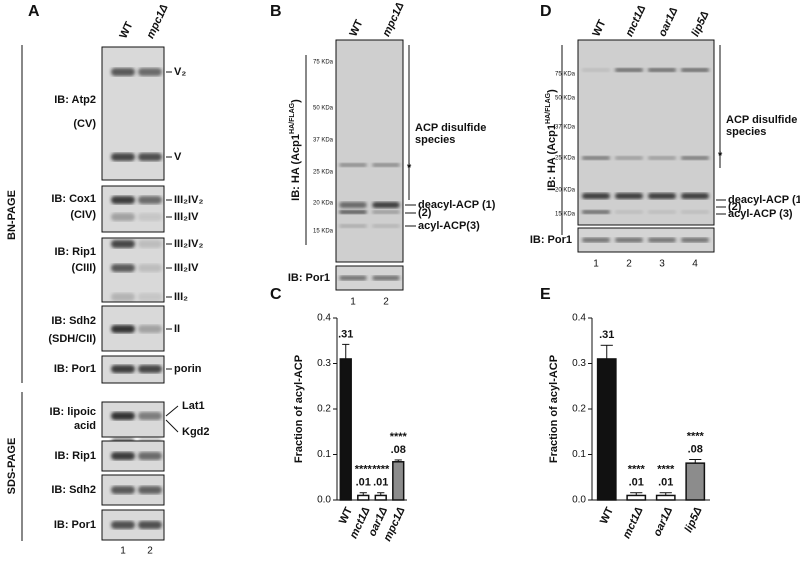  What do you see at coordinates (545, 294) in the screenshot?
I see `panel-letter: E` at bounding box center [545, 294].